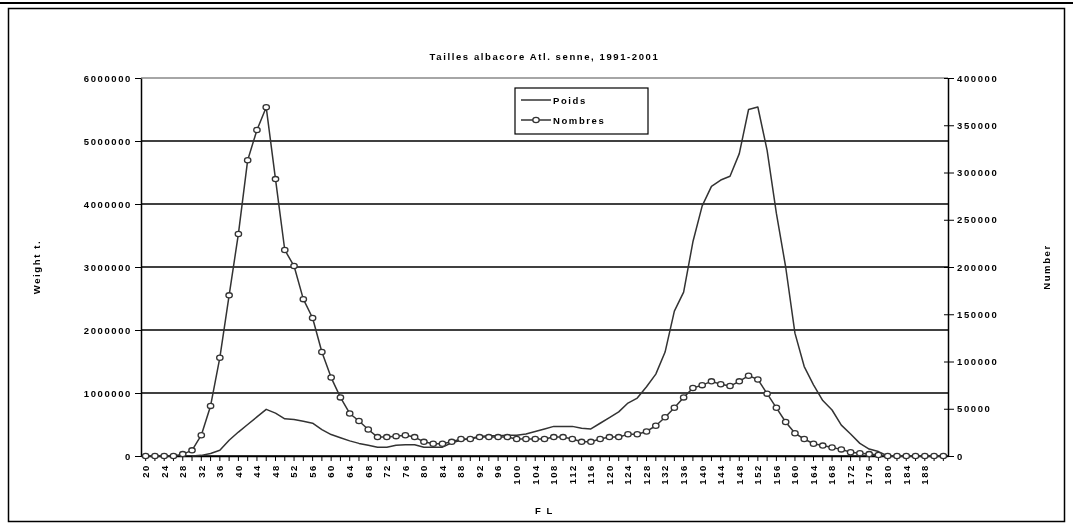 This screenshot has height=526, width=1073. Describe the element at coordinates (758, 474) in the screenshot. I see `x-tick-label: 152` at that location.